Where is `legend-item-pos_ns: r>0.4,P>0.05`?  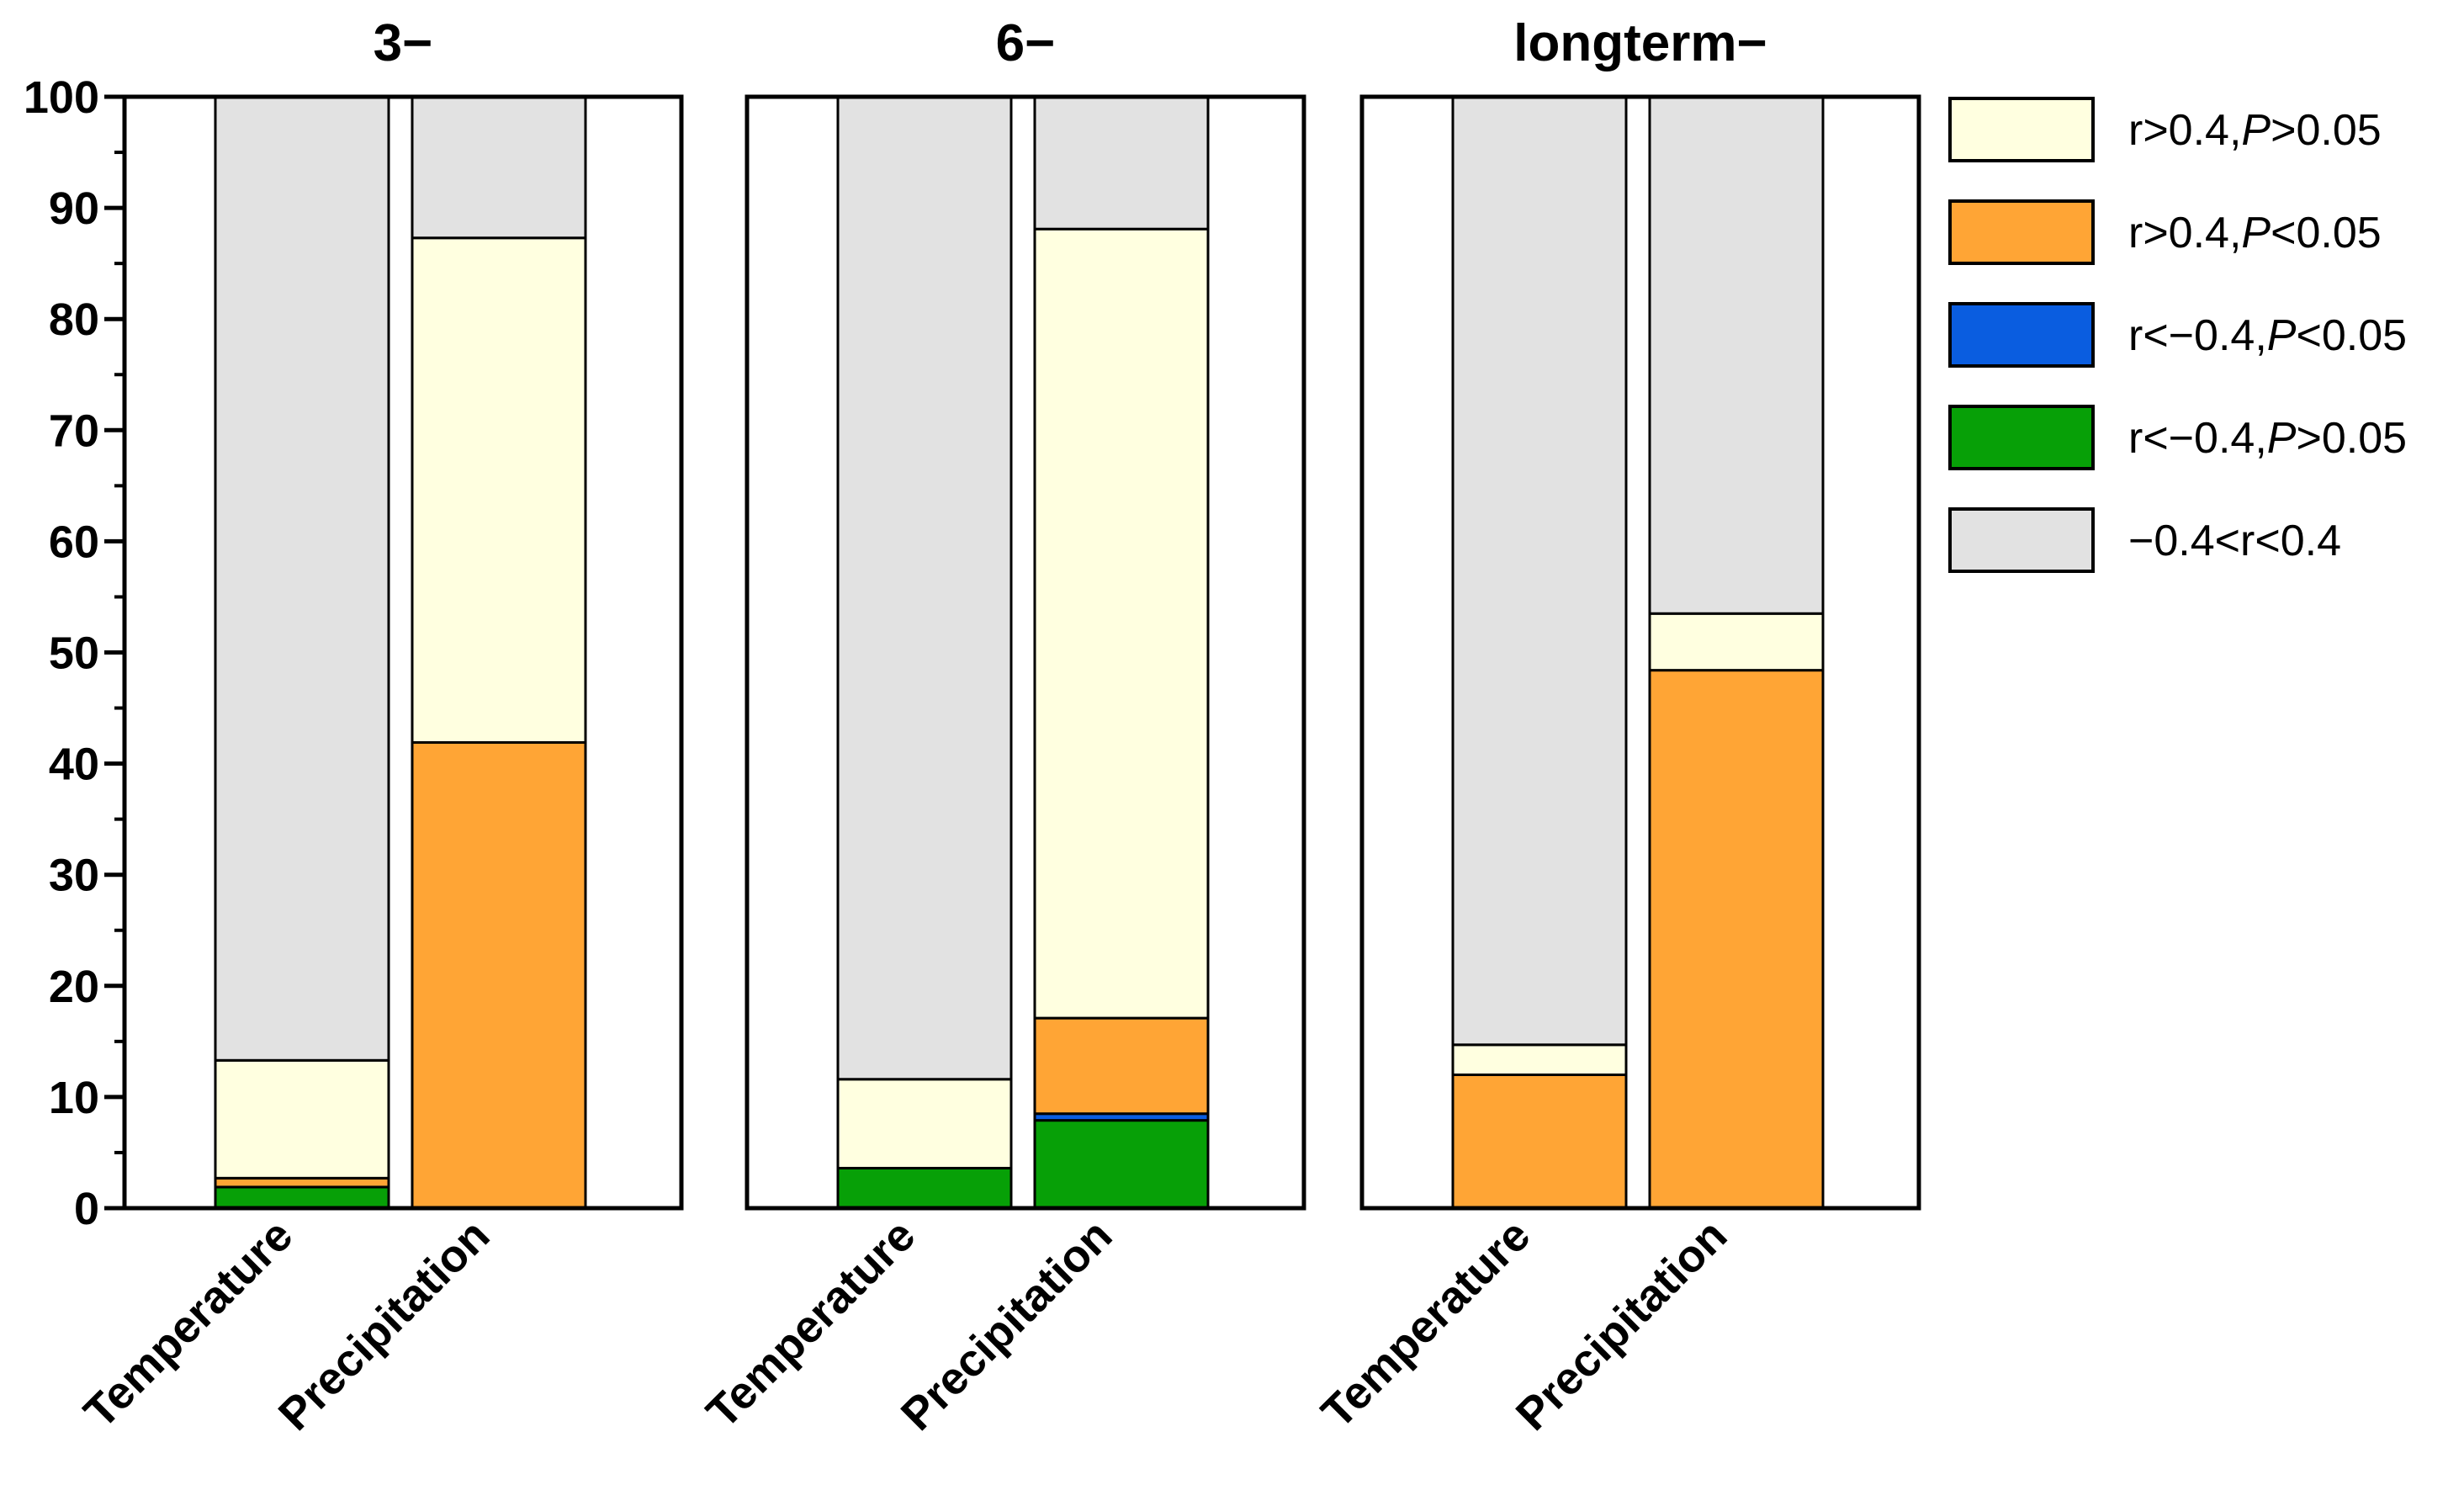 legend-item-pos_ns: r>0.4,P>0.05 is located at coordinates (2165, 129).